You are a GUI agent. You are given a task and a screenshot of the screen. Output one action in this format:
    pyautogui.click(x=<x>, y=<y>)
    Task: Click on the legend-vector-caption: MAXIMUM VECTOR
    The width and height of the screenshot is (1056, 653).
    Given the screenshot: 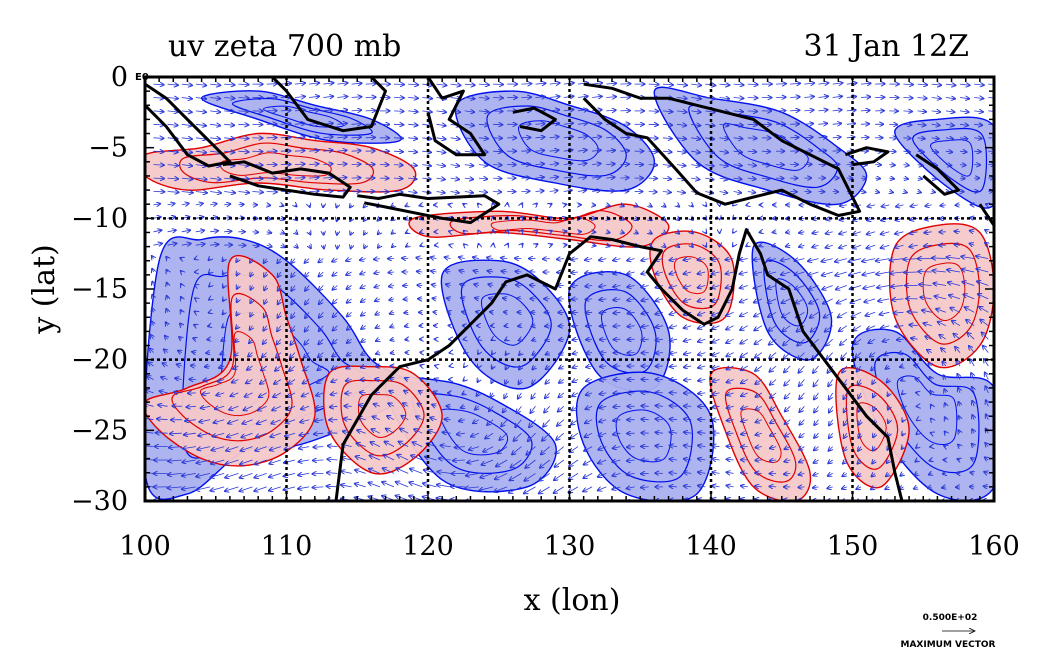 What is the action you would take?
    pyautogui.click(x=947, y=645)
    